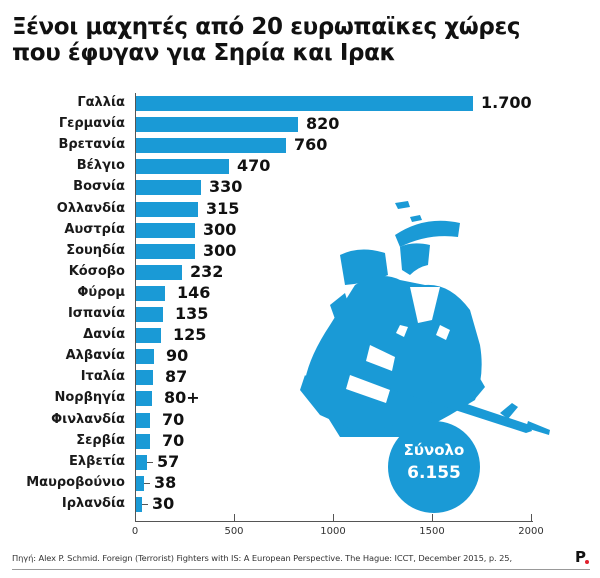 The width and height of the screenshot is (600, 578). I want to click on category-label: Σουηδία, so click(95, 250).